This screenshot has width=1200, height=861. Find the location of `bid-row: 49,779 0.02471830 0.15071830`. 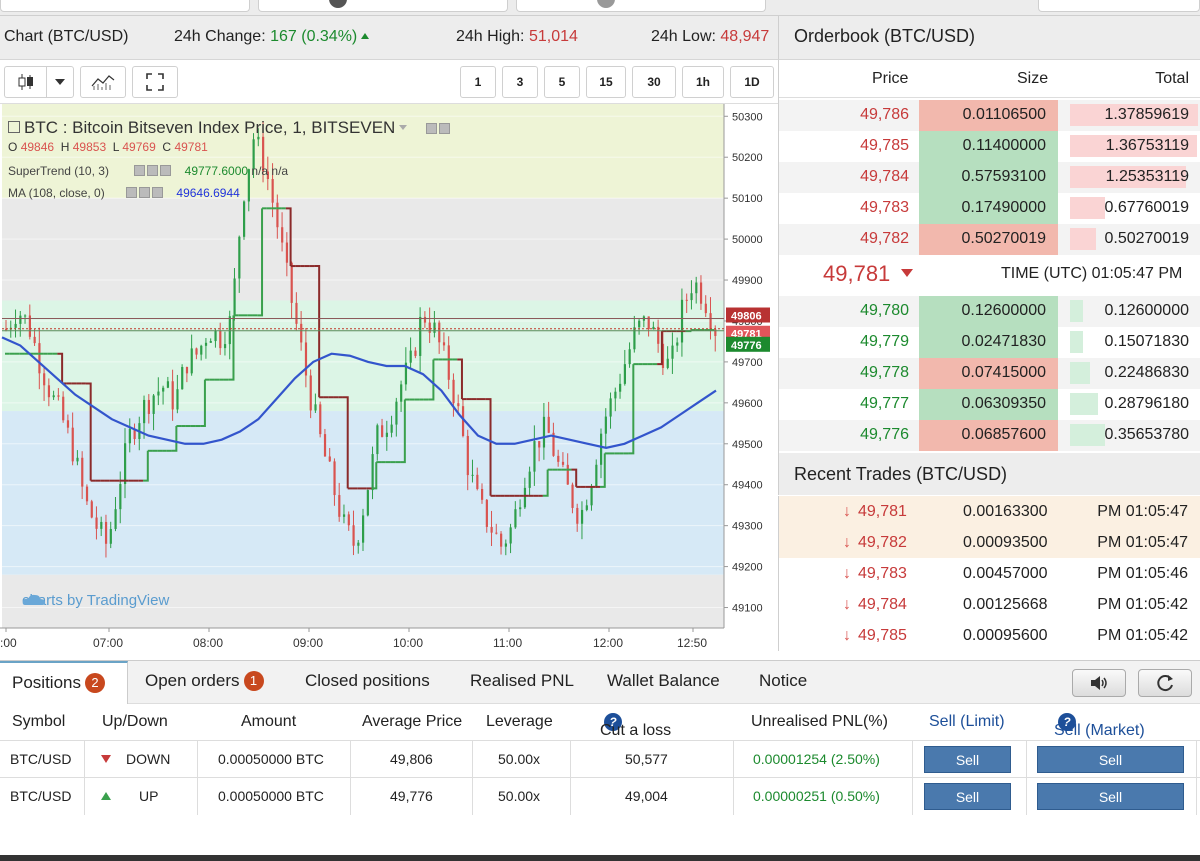

bid-row: 49,779 0.02471830 0.15071830 is located at coordinates (989, 342).